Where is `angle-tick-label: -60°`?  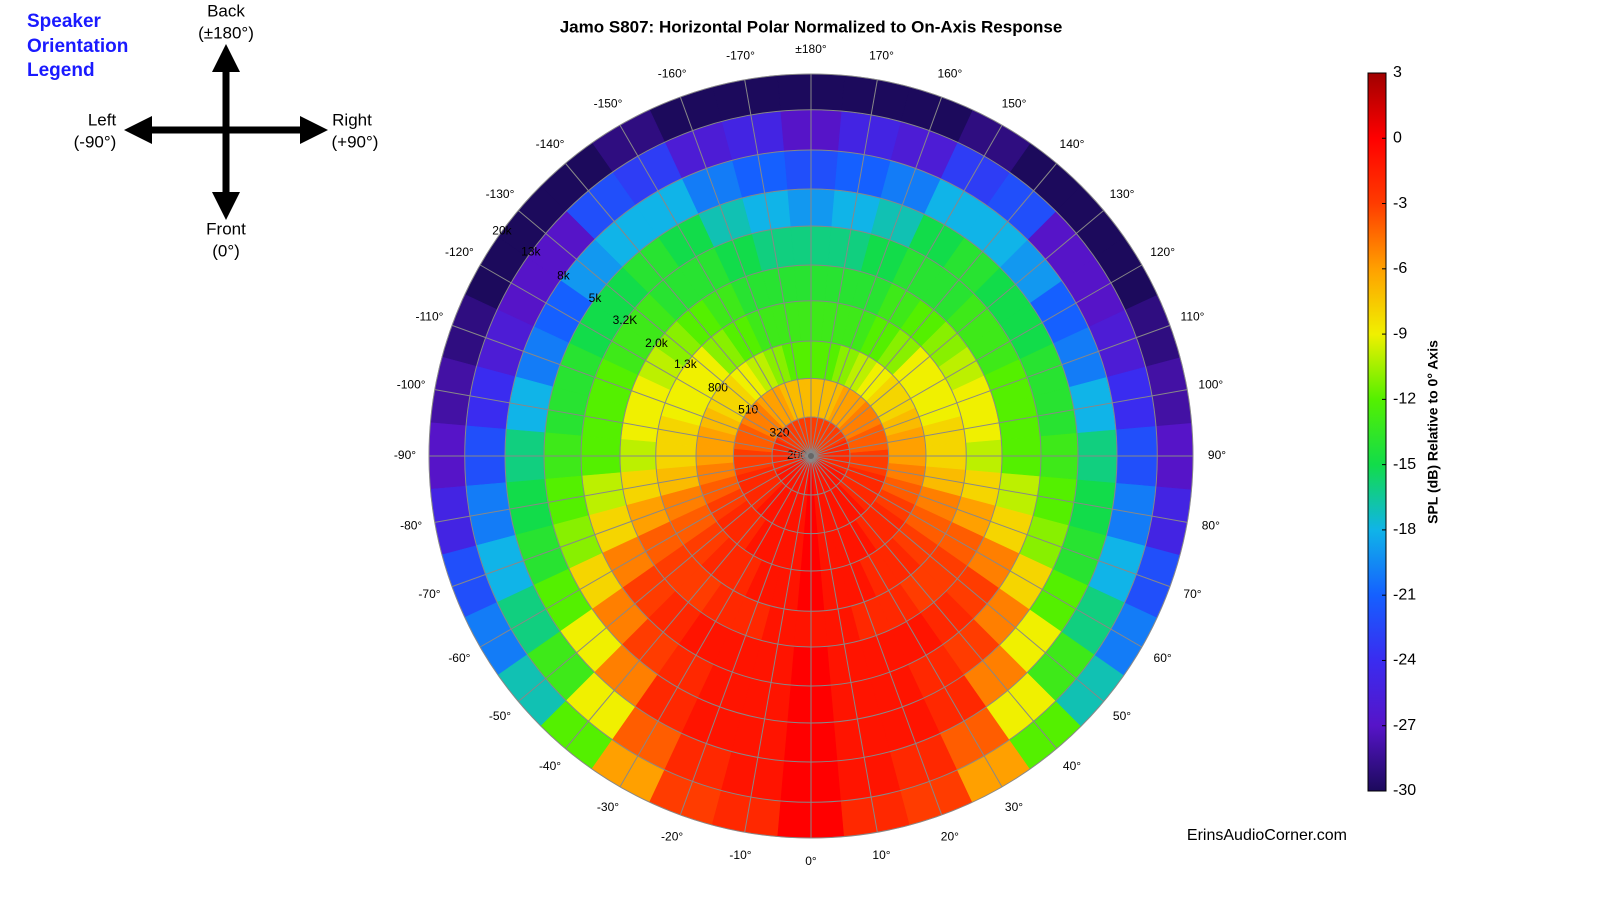 angle-tick-label: -60° is located at coordinates (459, 658).